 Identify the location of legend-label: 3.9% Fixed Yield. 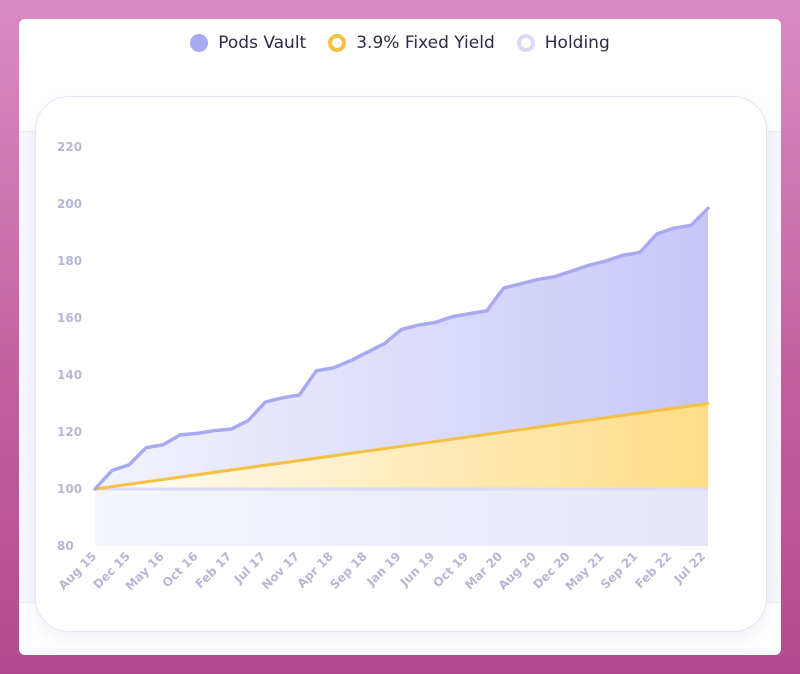
(425, 43).